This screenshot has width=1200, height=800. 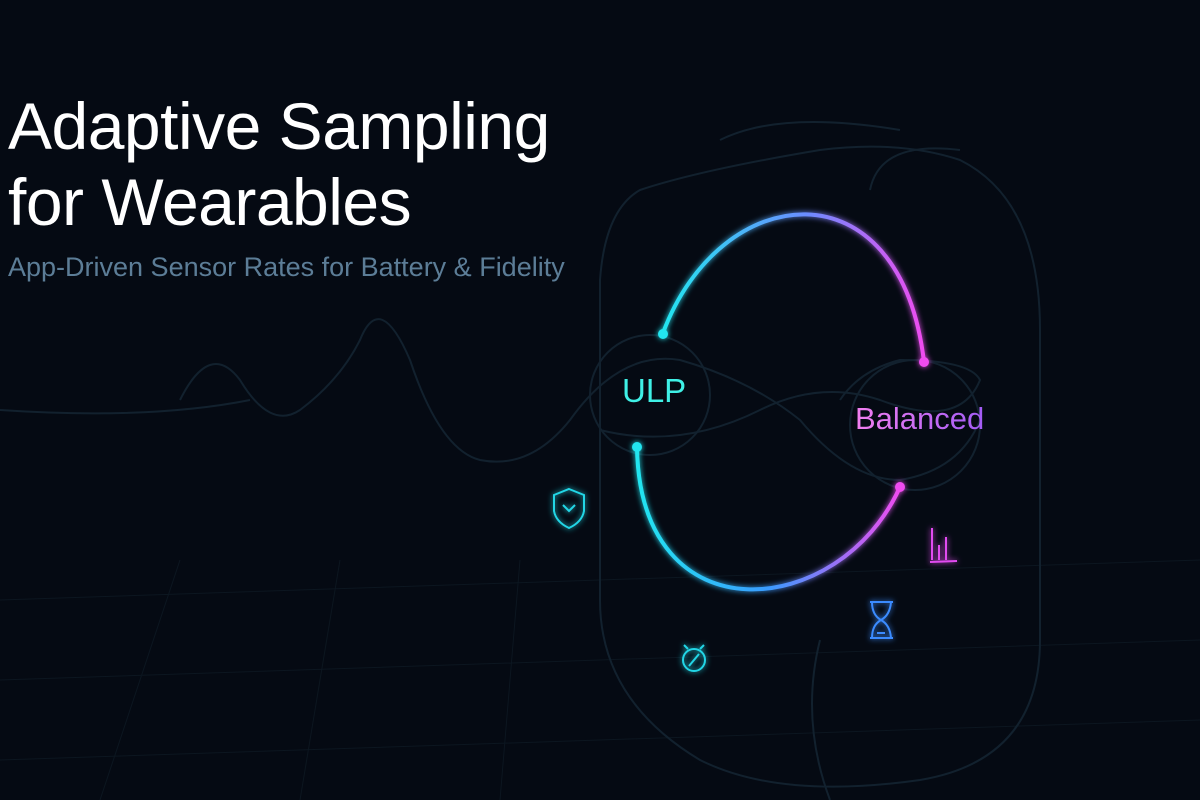 What do you see at coordinates (943, 545) in the screenshot?
I see `bar-chart-icon` at bounding box center [943, 545].